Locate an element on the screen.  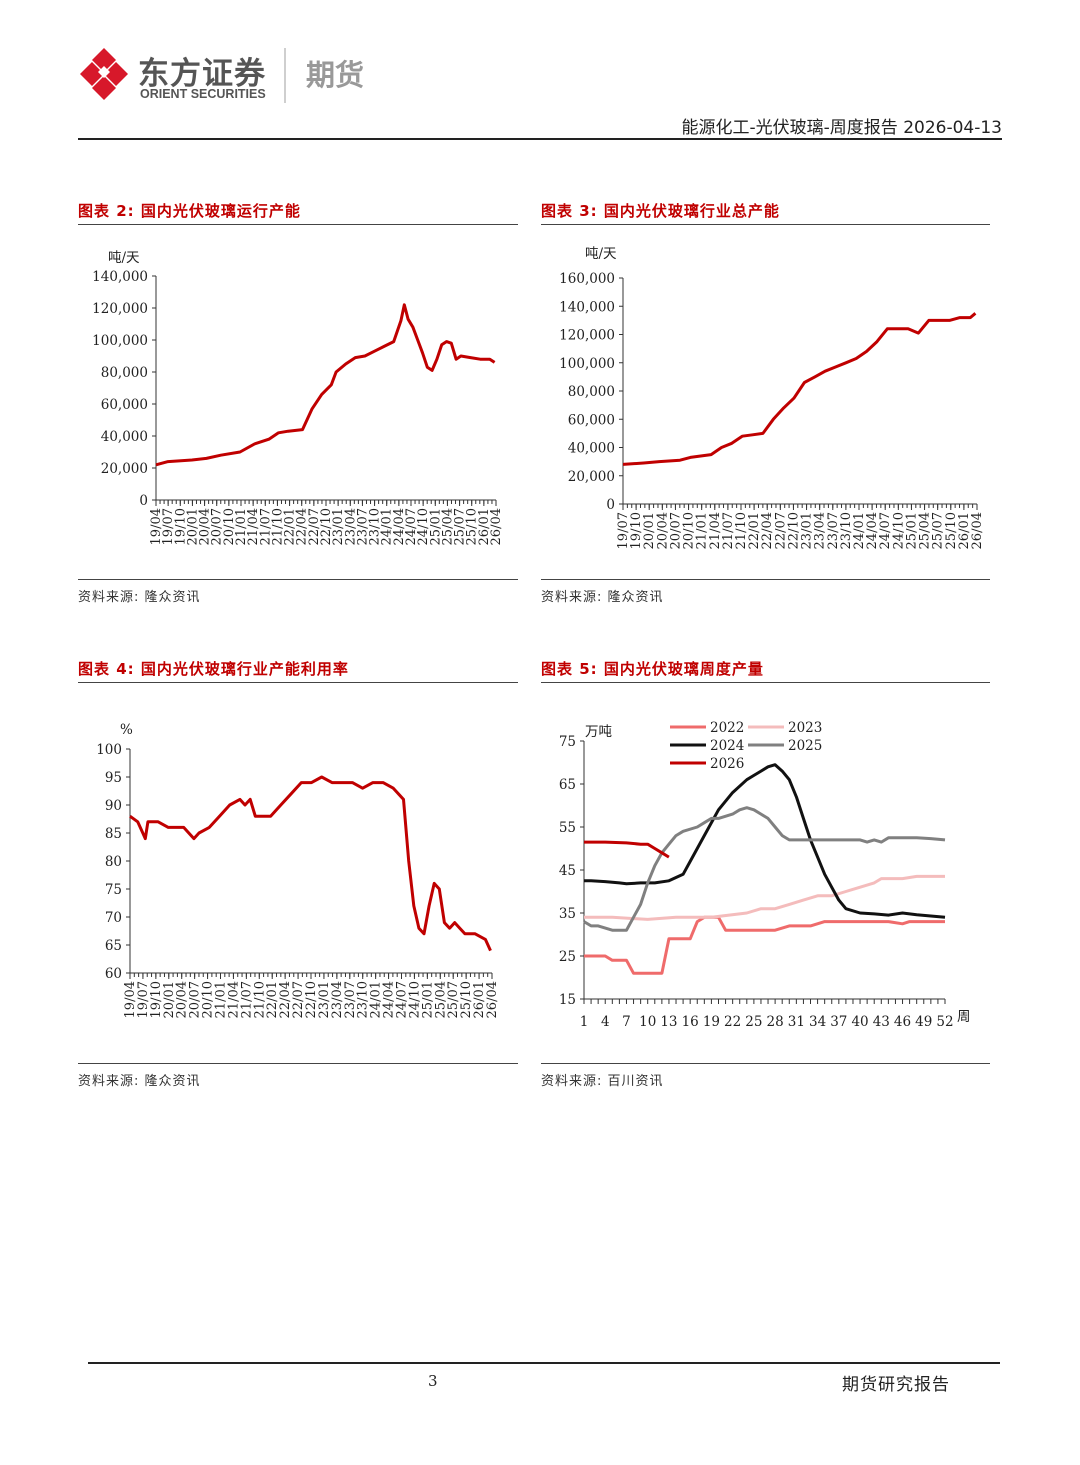
brand-logo: 东方证券 ORIENT SECURITIES 期货 is located at coordinates (228, 76).